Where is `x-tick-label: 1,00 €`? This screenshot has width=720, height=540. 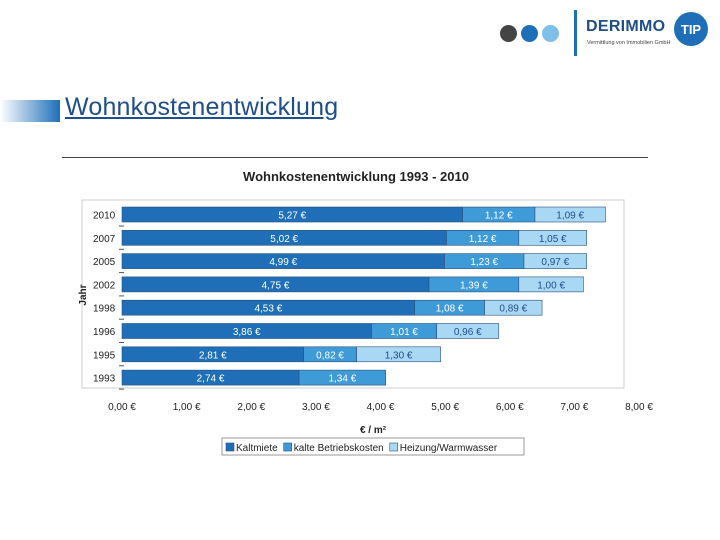 x-tick-label: 1,00 € is located at coordinates (187, 407).